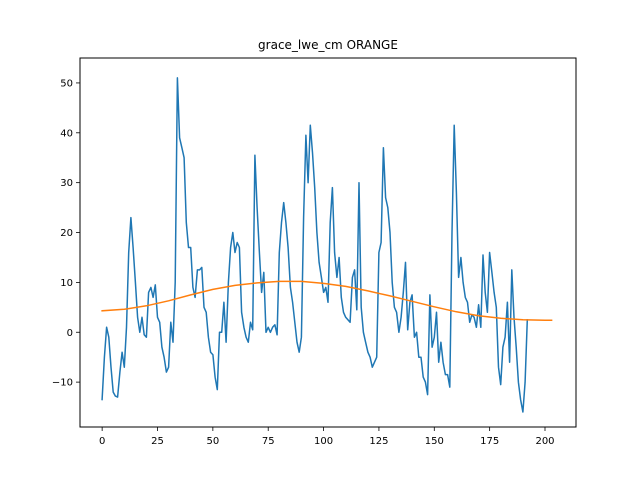 This screenshot has height=480, width=640. I want to click on y-tick-label: 0, so click(70, 333).